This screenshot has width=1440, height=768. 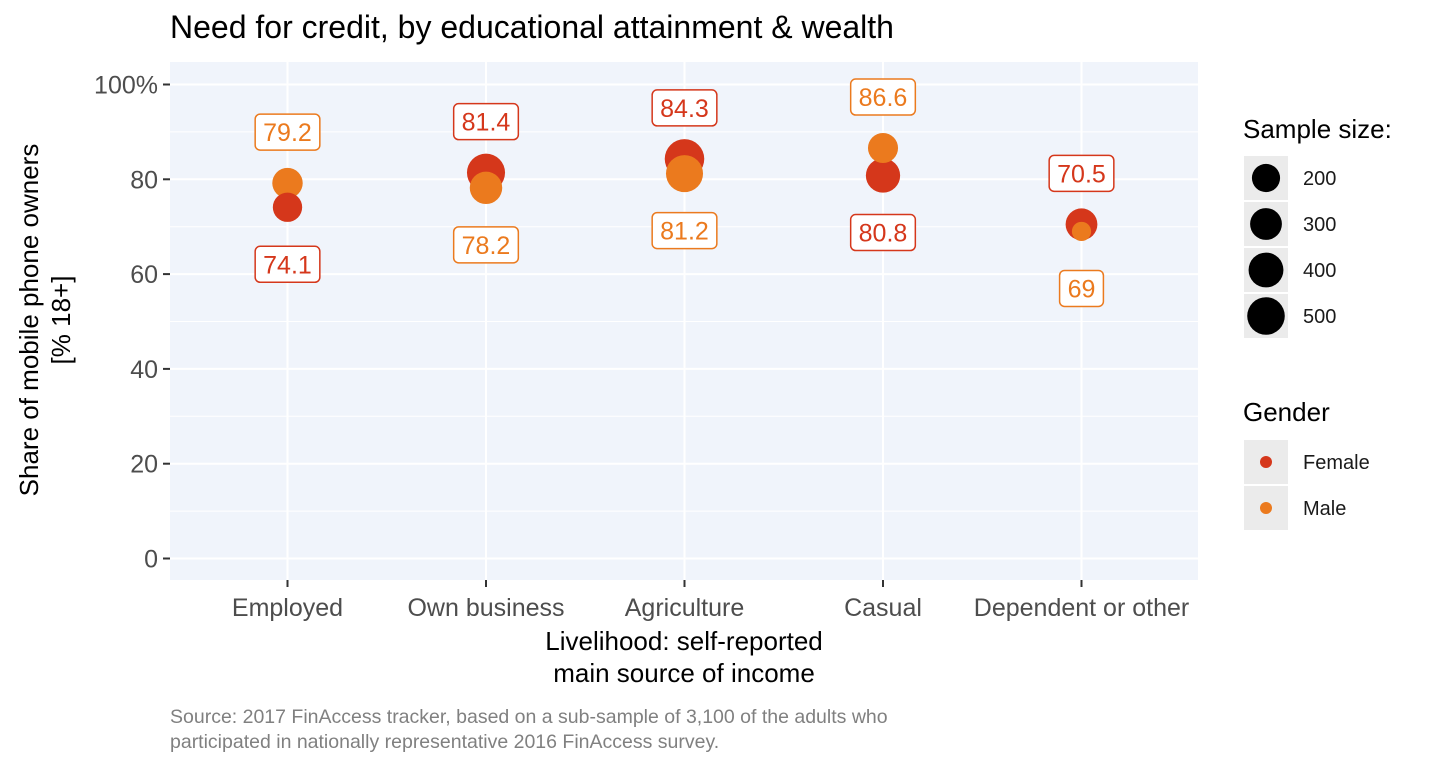 I want to click on data-label-text: 69, so click(x=1082, y=289).